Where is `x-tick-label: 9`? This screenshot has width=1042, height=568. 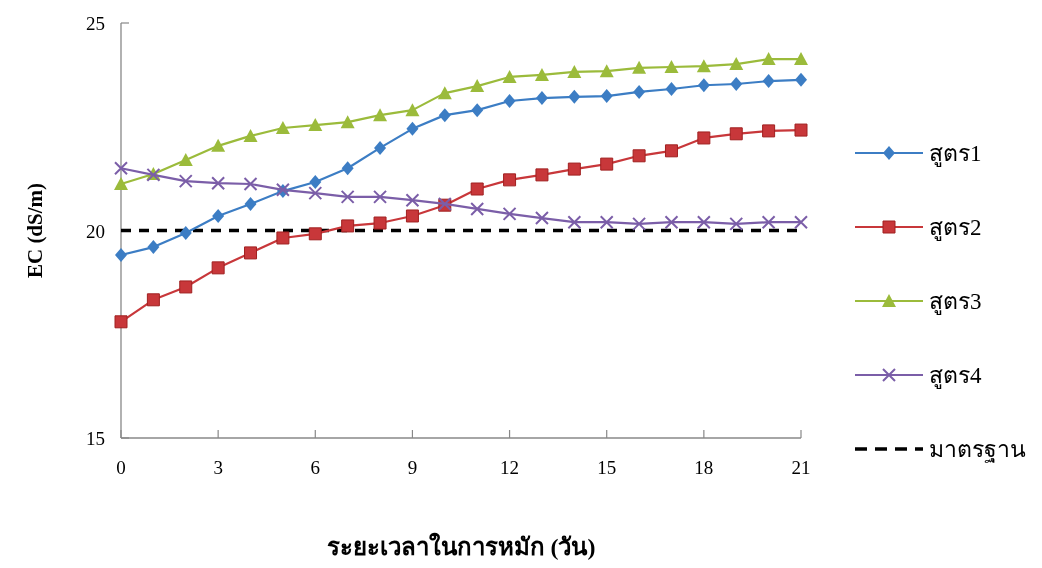
x-tick-label: 9 is located at coordinates (412, 467).